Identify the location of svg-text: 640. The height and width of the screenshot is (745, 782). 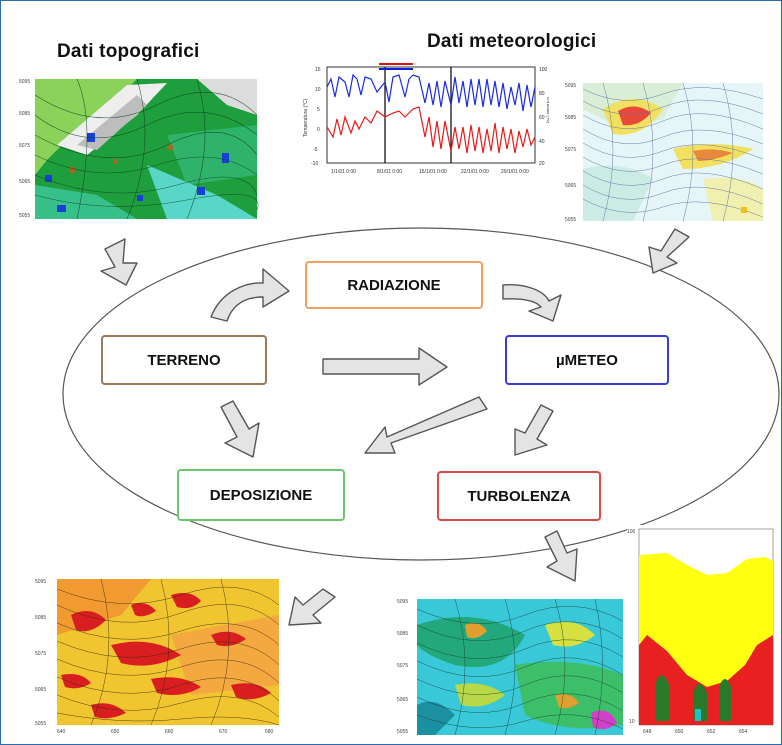
(61, 732).